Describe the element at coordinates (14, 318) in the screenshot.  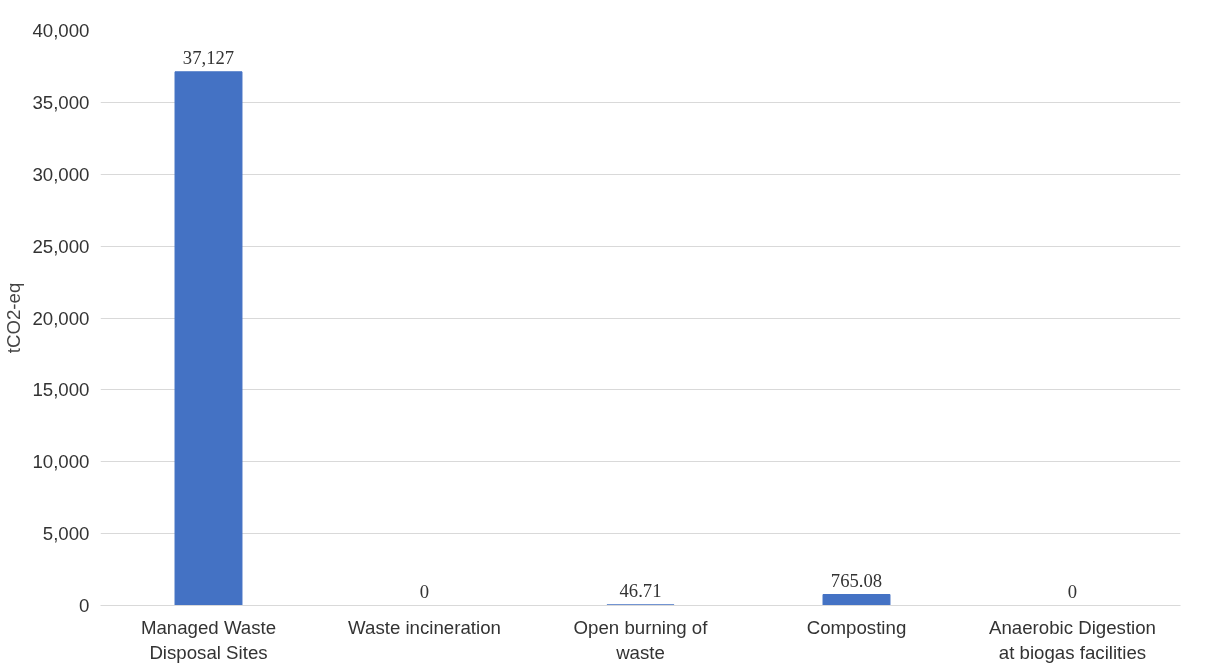
I see `y-axis-title: tCO2-eq` at that location.